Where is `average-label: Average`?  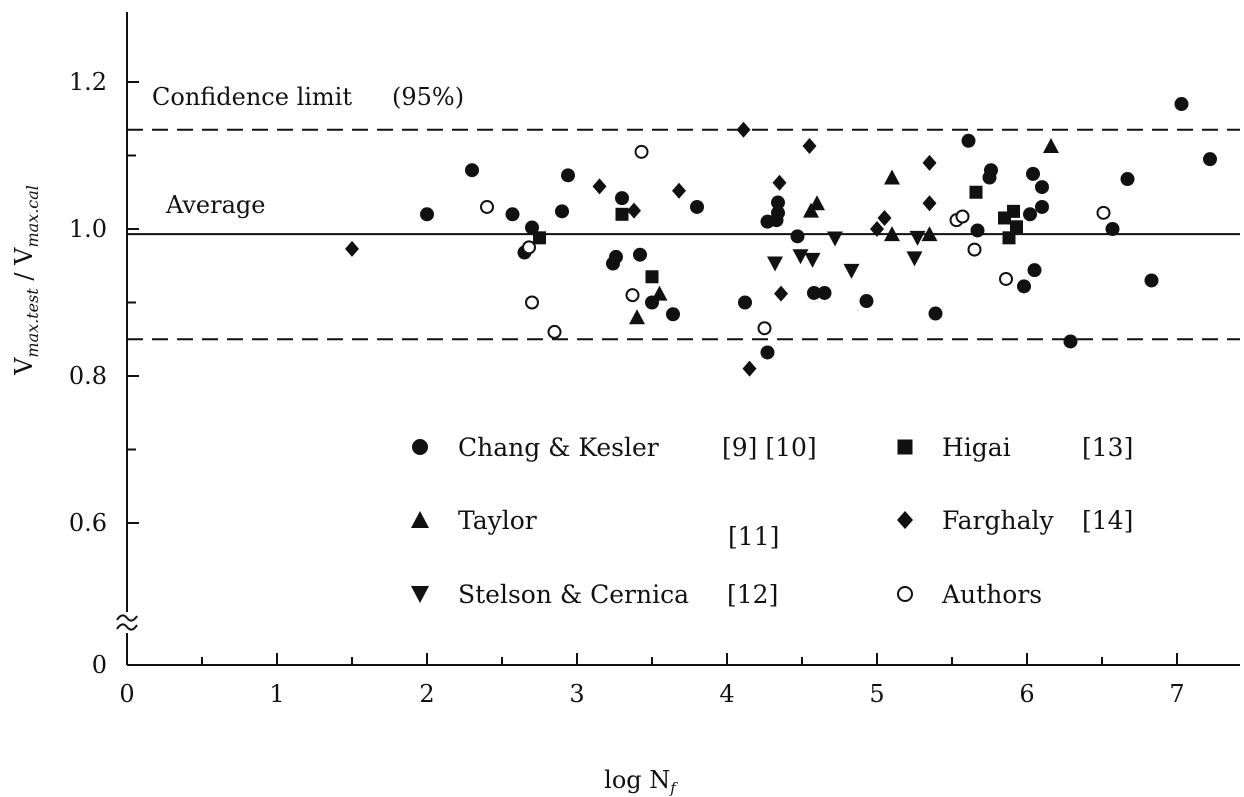 average-label: Average is located at coordinates (215, 205).